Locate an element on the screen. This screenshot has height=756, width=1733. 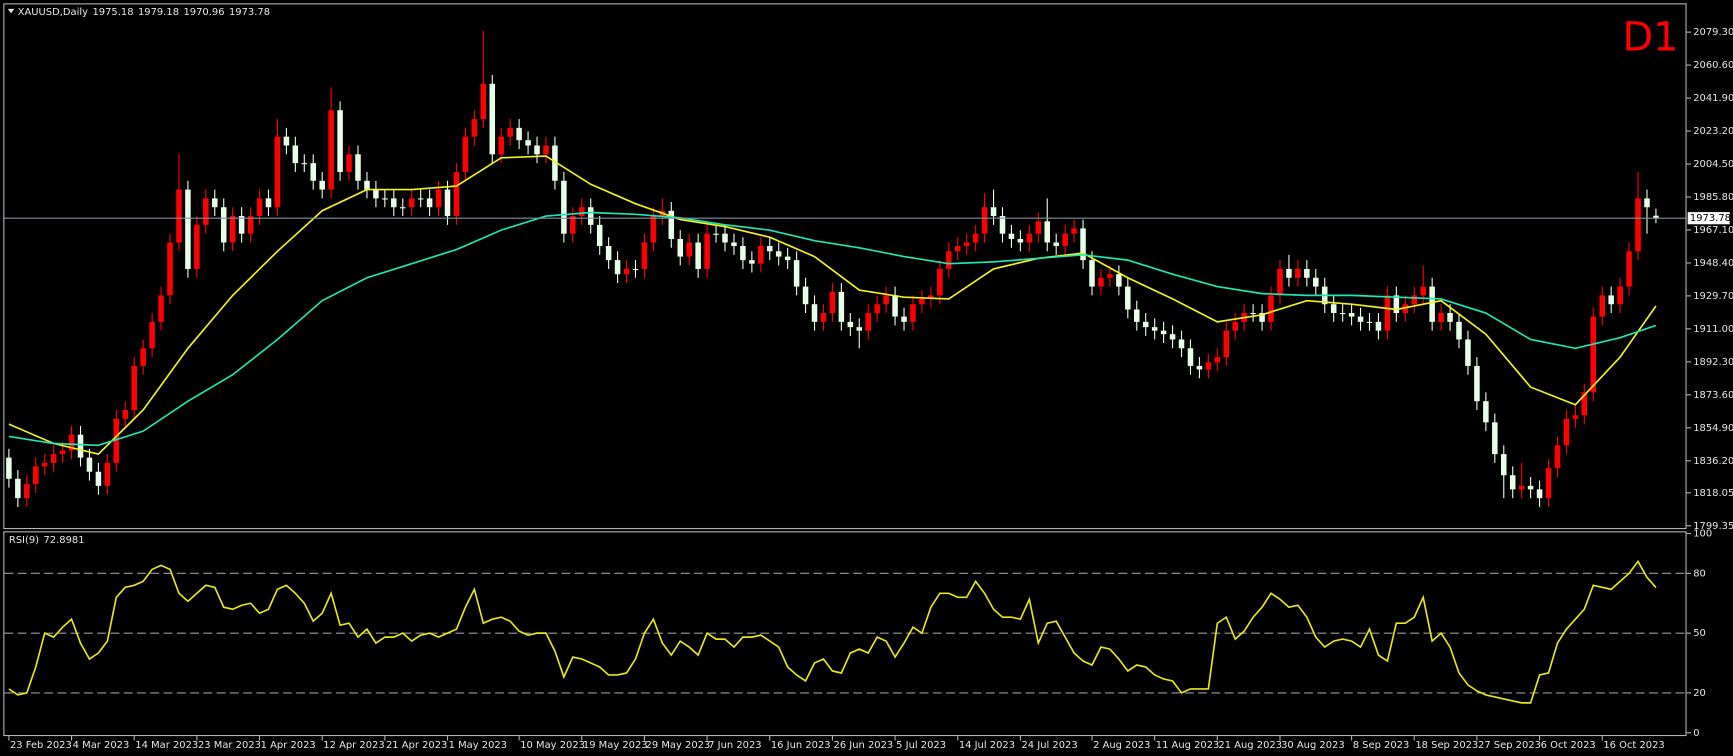
y-tick-label: 1929.70 is located at coordinates (1713, 296).